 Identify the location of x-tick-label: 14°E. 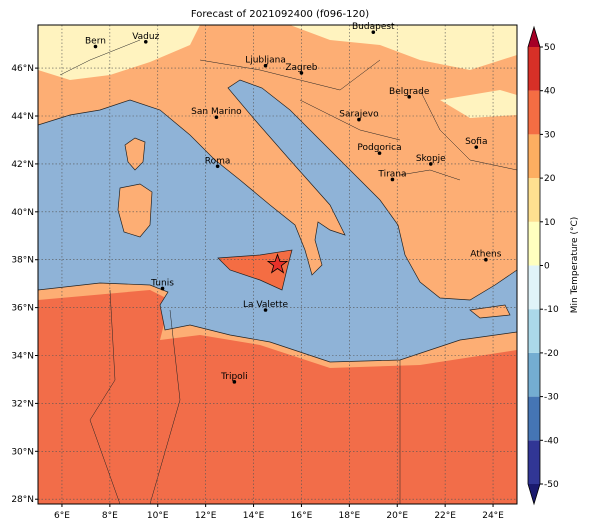
(254, 516).